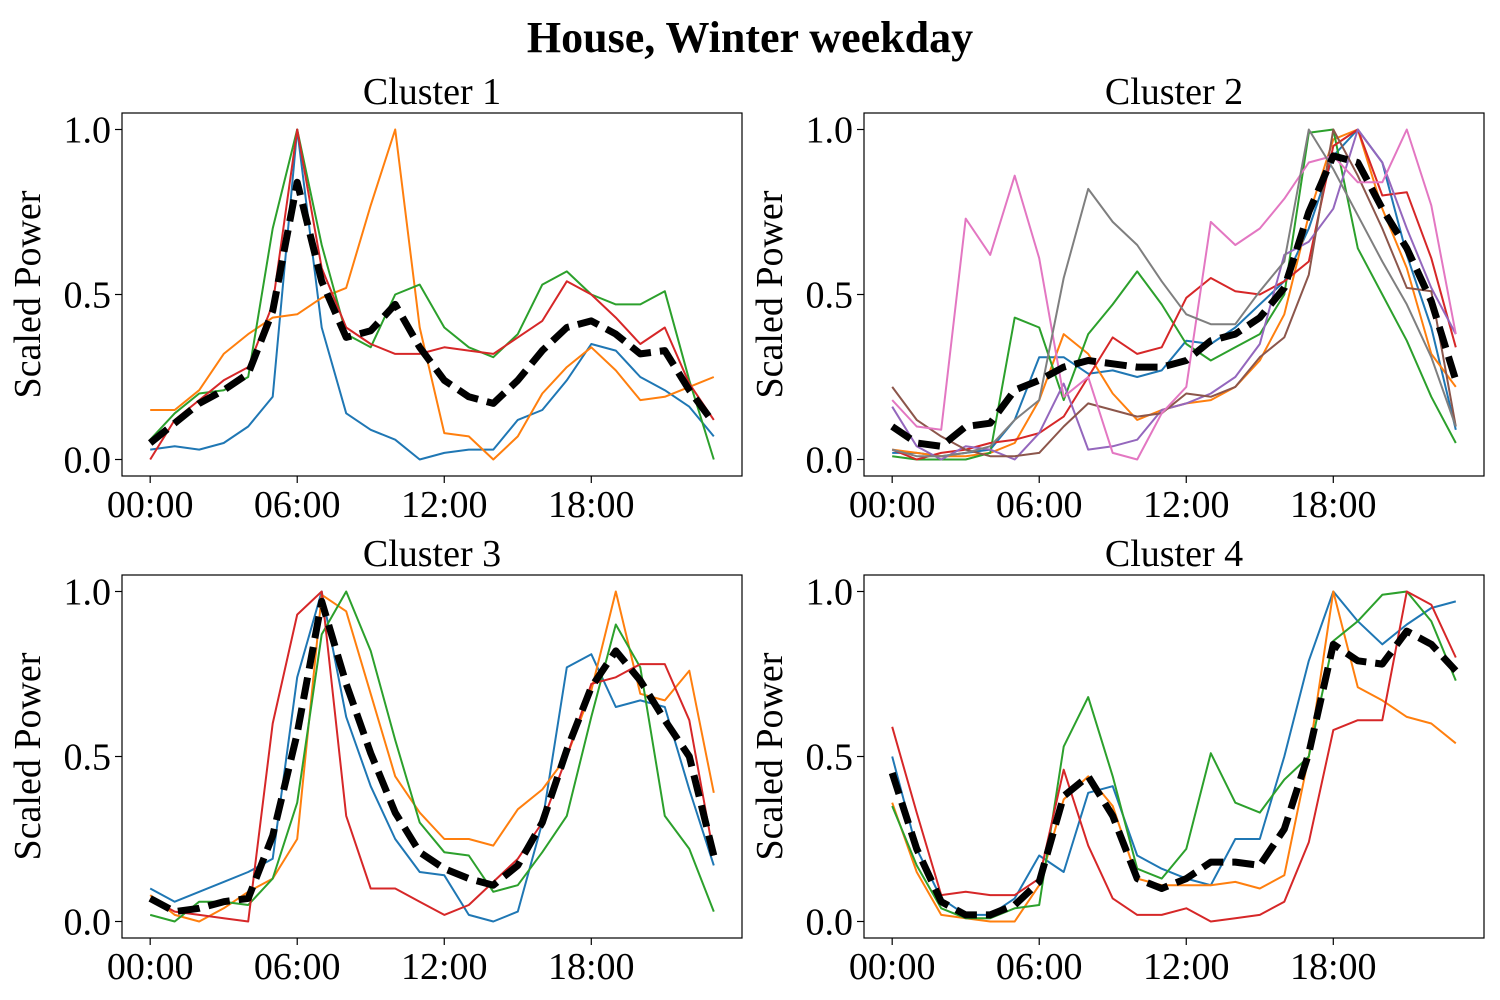 The height and width of the screenshot is (1000, 1500). Describe the element at coordinates (1174, 92) in the screenshot. I see `chart-title: Cluster 2` at that location.